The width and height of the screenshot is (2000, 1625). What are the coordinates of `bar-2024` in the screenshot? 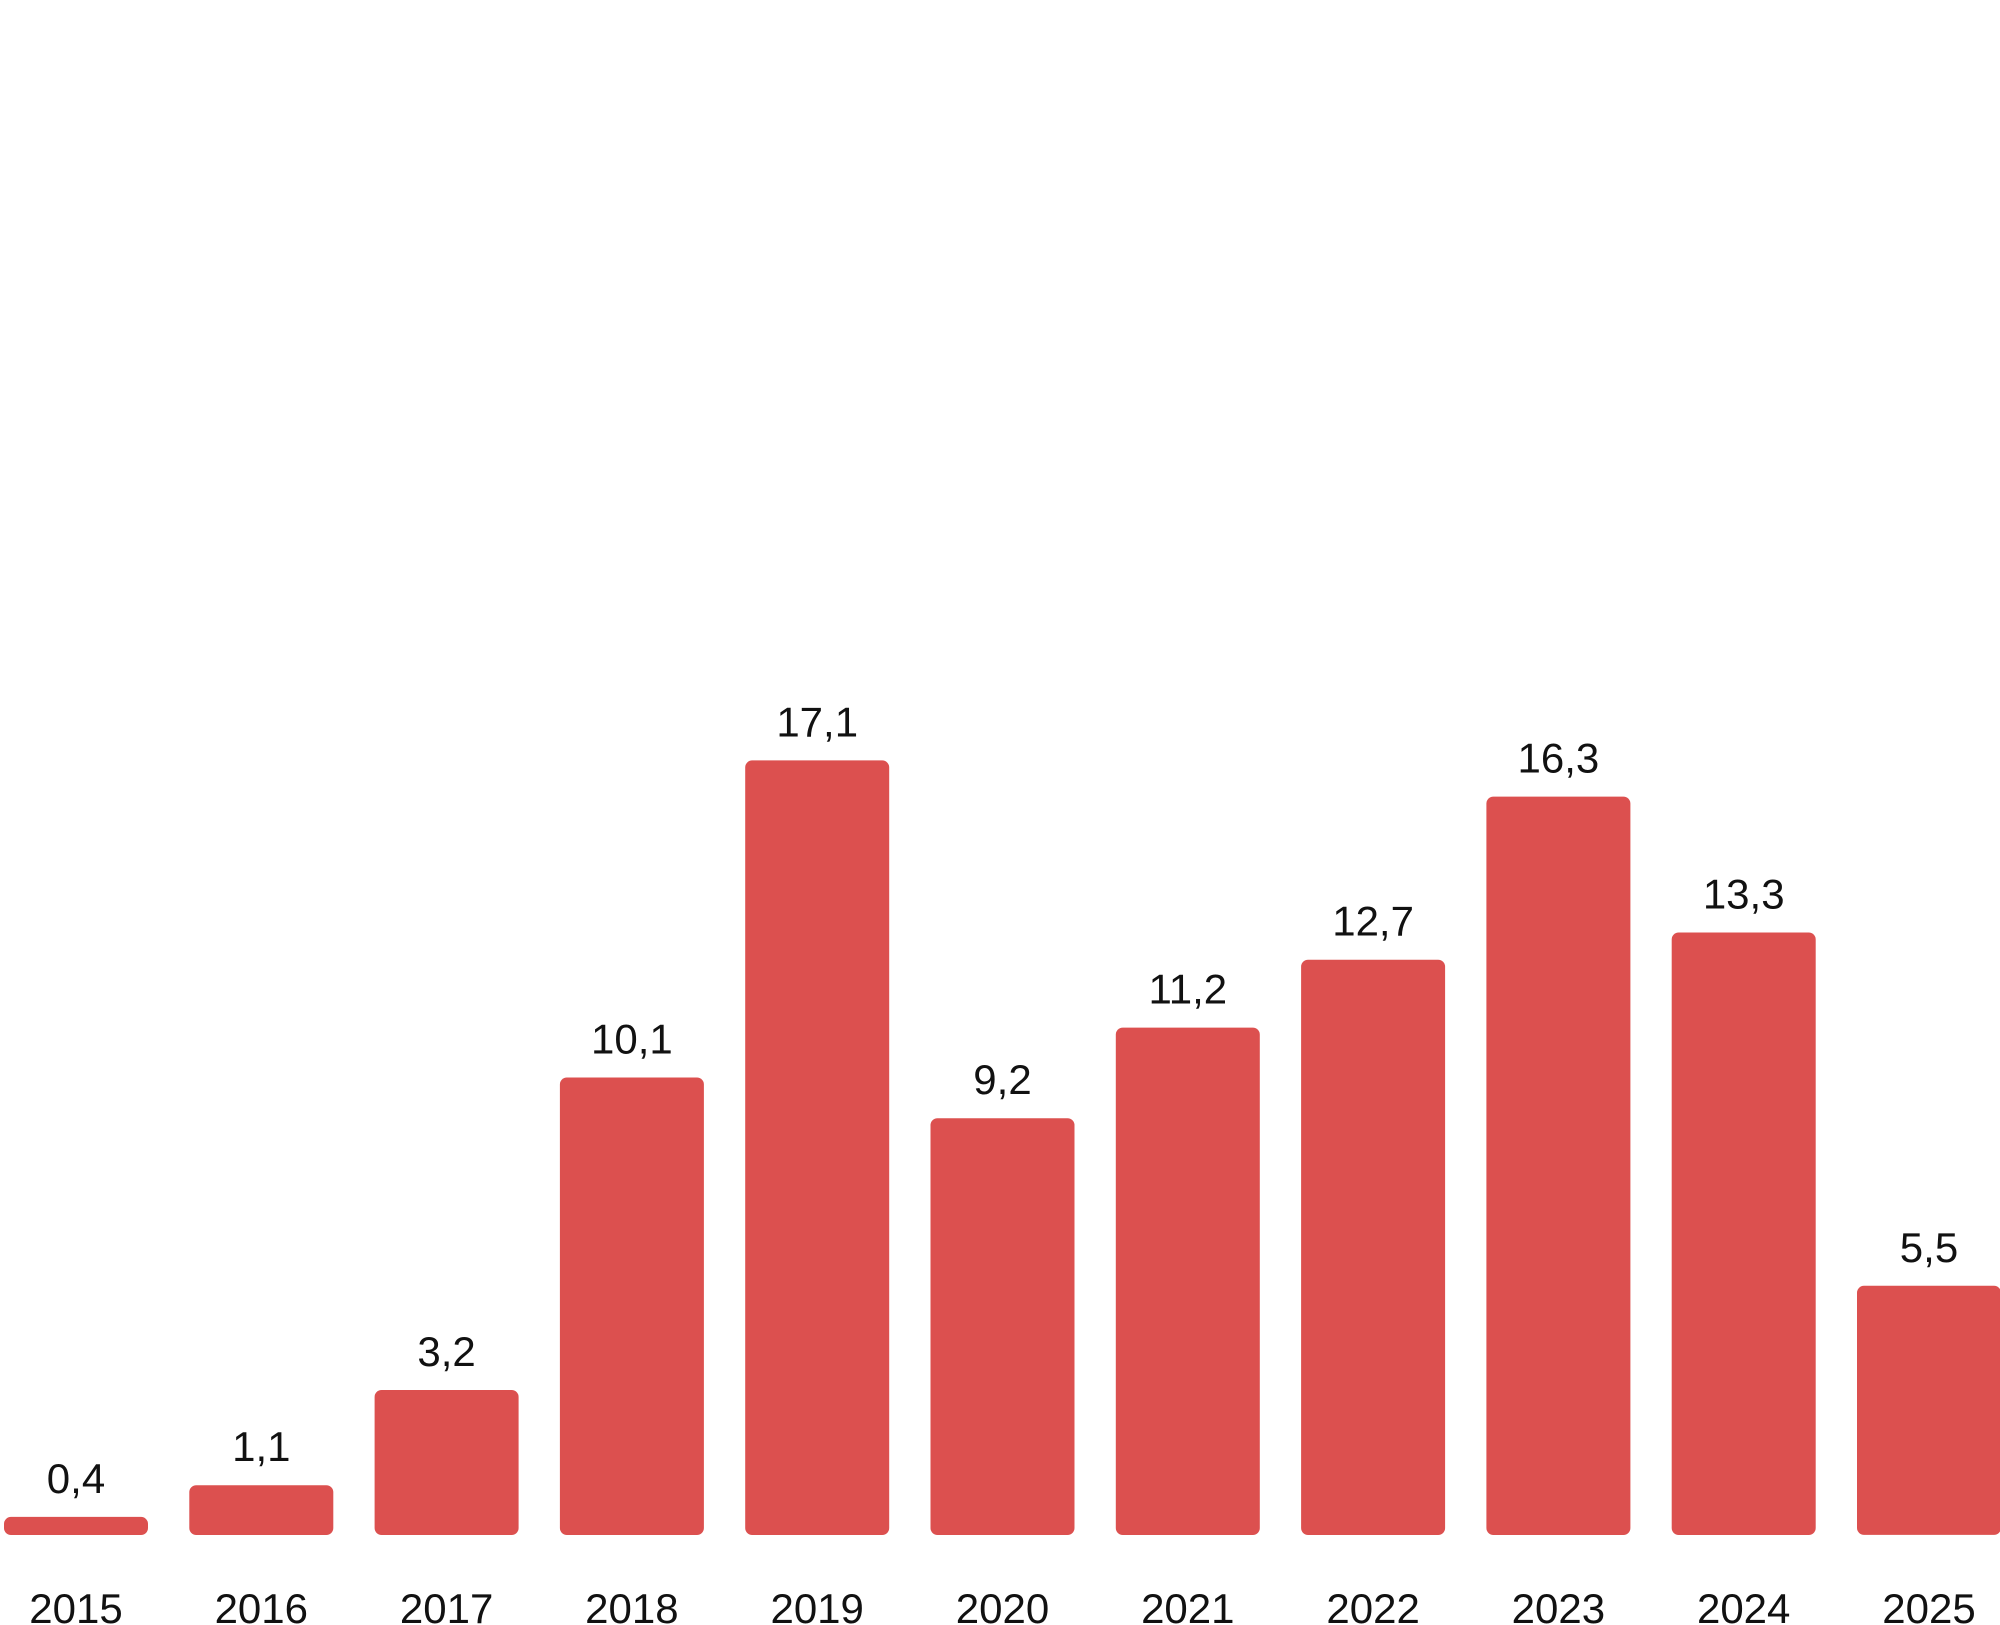 It's located at (1743, 1233).